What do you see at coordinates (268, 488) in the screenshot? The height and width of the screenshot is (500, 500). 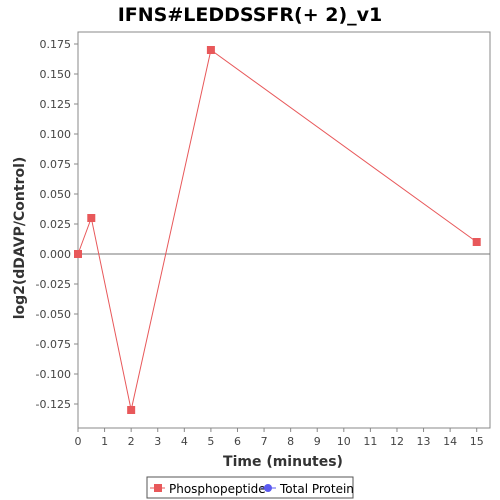 I see `legend-marker-total-protein` at bounding box center [268, 488].